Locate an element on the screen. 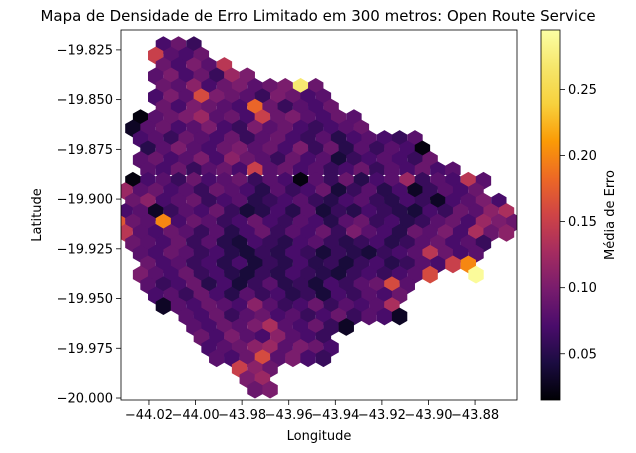 Image resolution: width=636 pixels, height=453 pixels. colorbar-ticks: 0.05 0.10 0.15 0.20 0.25 is located at coordinates (578, 222).